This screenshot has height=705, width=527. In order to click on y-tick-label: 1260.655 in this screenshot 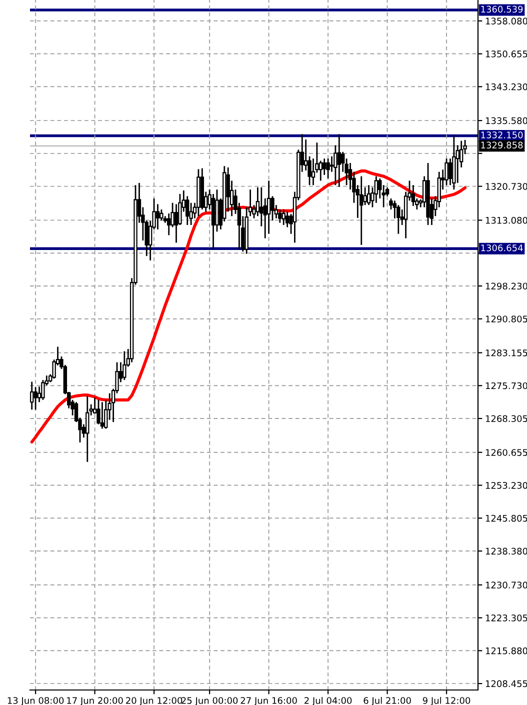, I will do `click(506, 452)`.